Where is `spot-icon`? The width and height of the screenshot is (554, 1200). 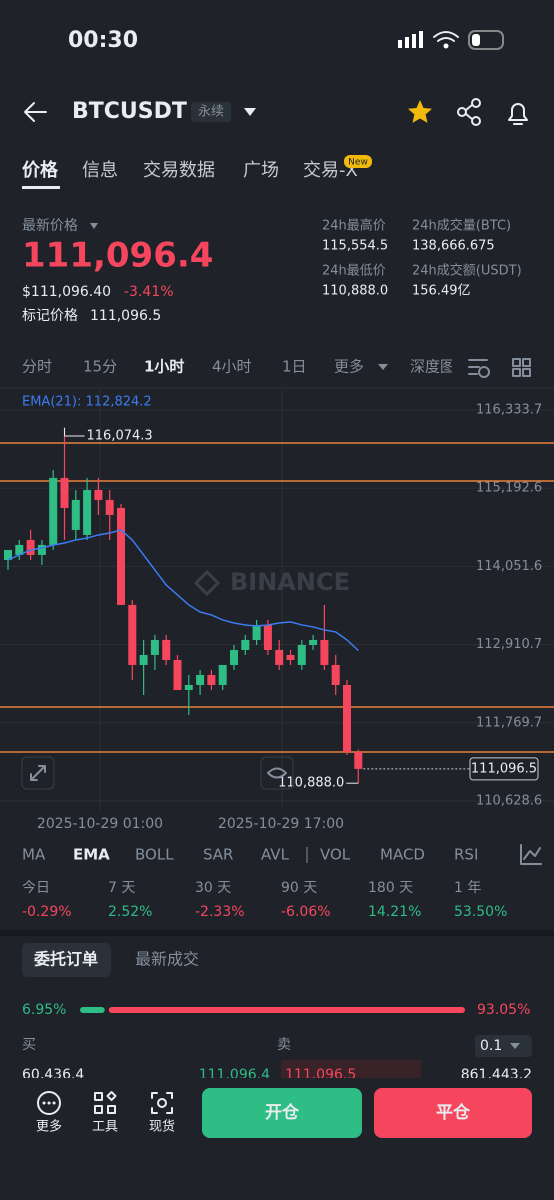 spot-icon is located at coordinates (162, 1103).